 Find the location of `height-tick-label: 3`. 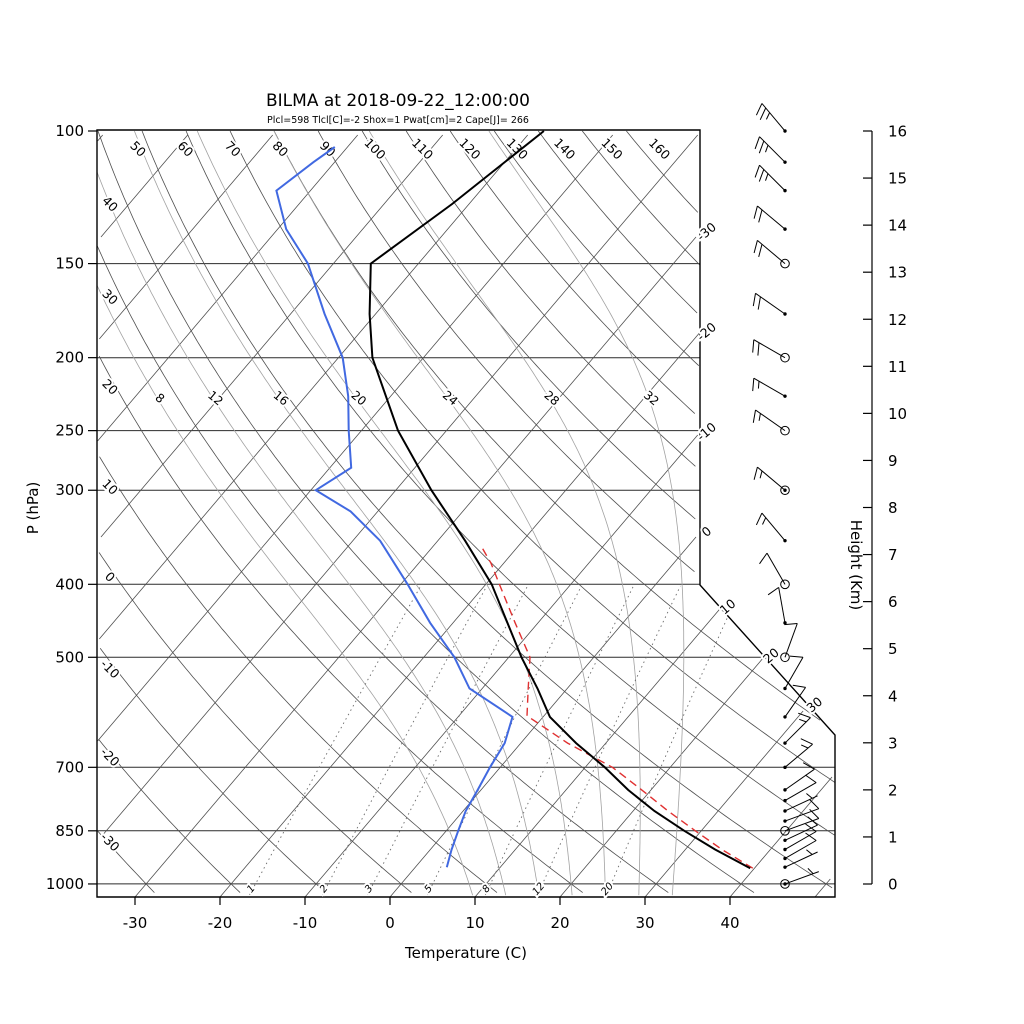

height-tick-label: 3 is located at coordinates (893, 743).